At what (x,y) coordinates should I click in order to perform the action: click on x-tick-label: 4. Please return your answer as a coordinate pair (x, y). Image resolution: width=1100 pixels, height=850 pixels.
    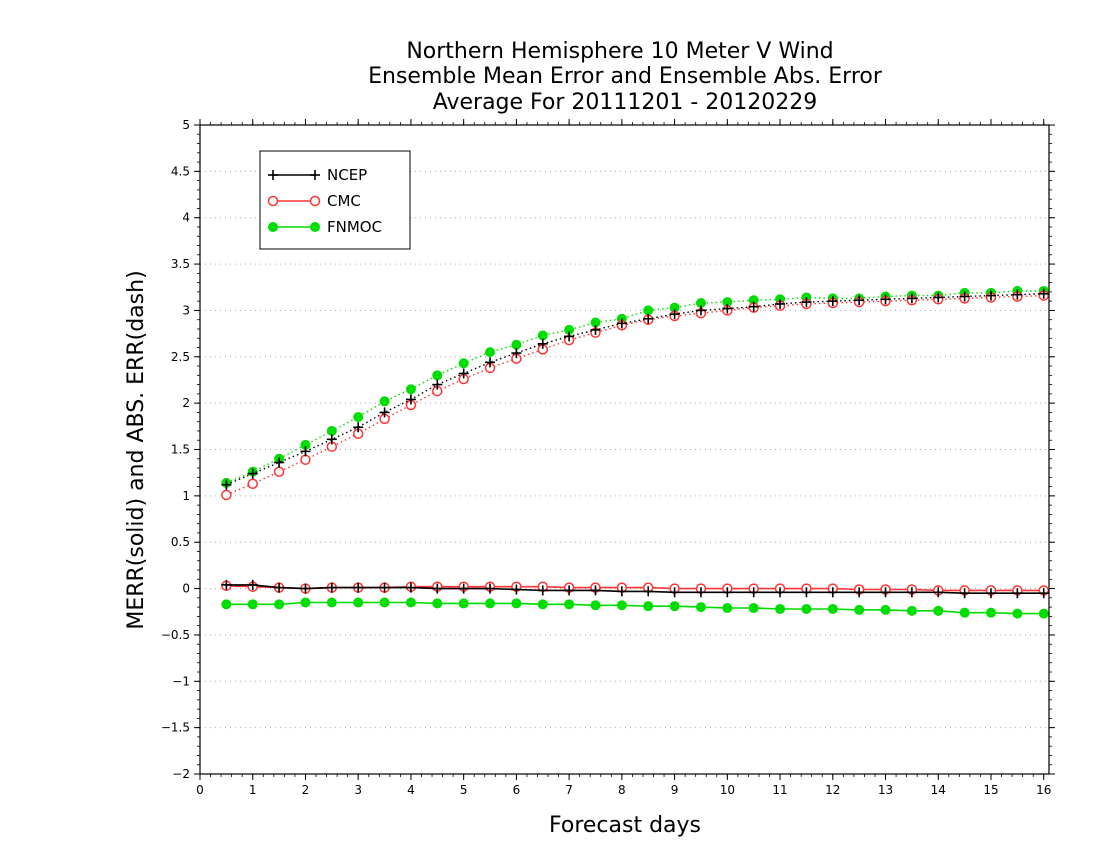
    Looking at the image, I should click on (411, 790).